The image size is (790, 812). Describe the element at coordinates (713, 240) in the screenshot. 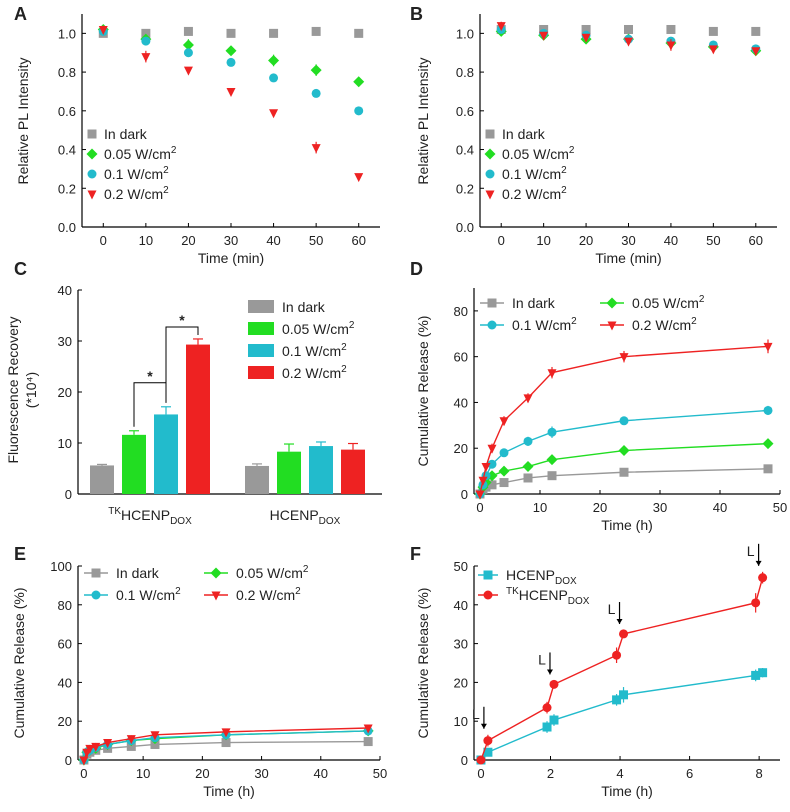

I see `panel-b-xtick-label: 50` at that location.